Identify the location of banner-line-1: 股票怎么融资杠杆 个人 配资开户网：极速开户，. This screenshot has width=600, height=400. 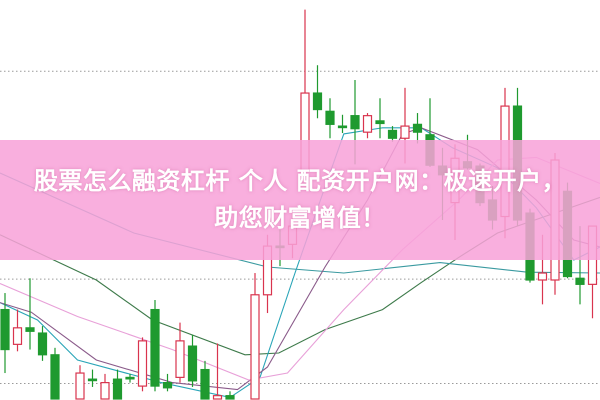
(300, 181).